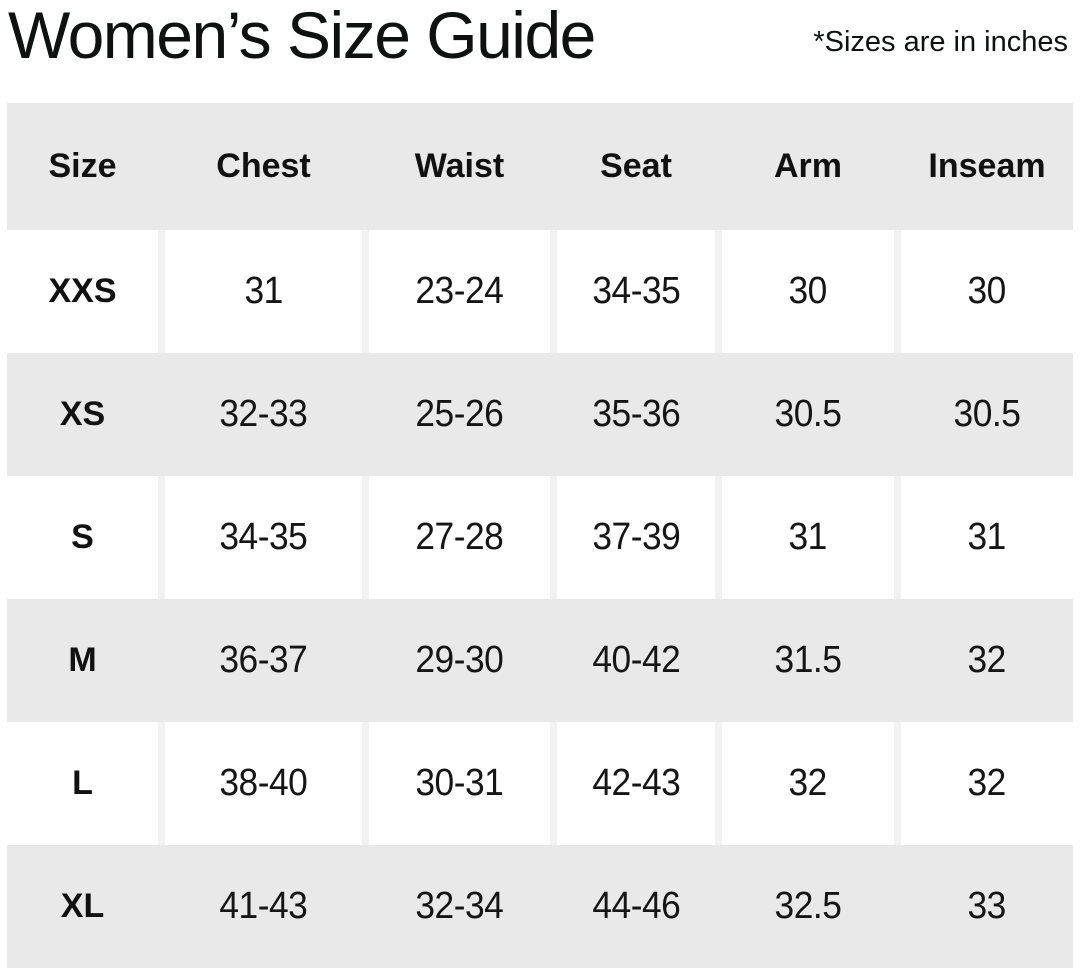 This screenshot has height=973, width=1080. I want to click on cell-inseam: 31, so click(987, 537).